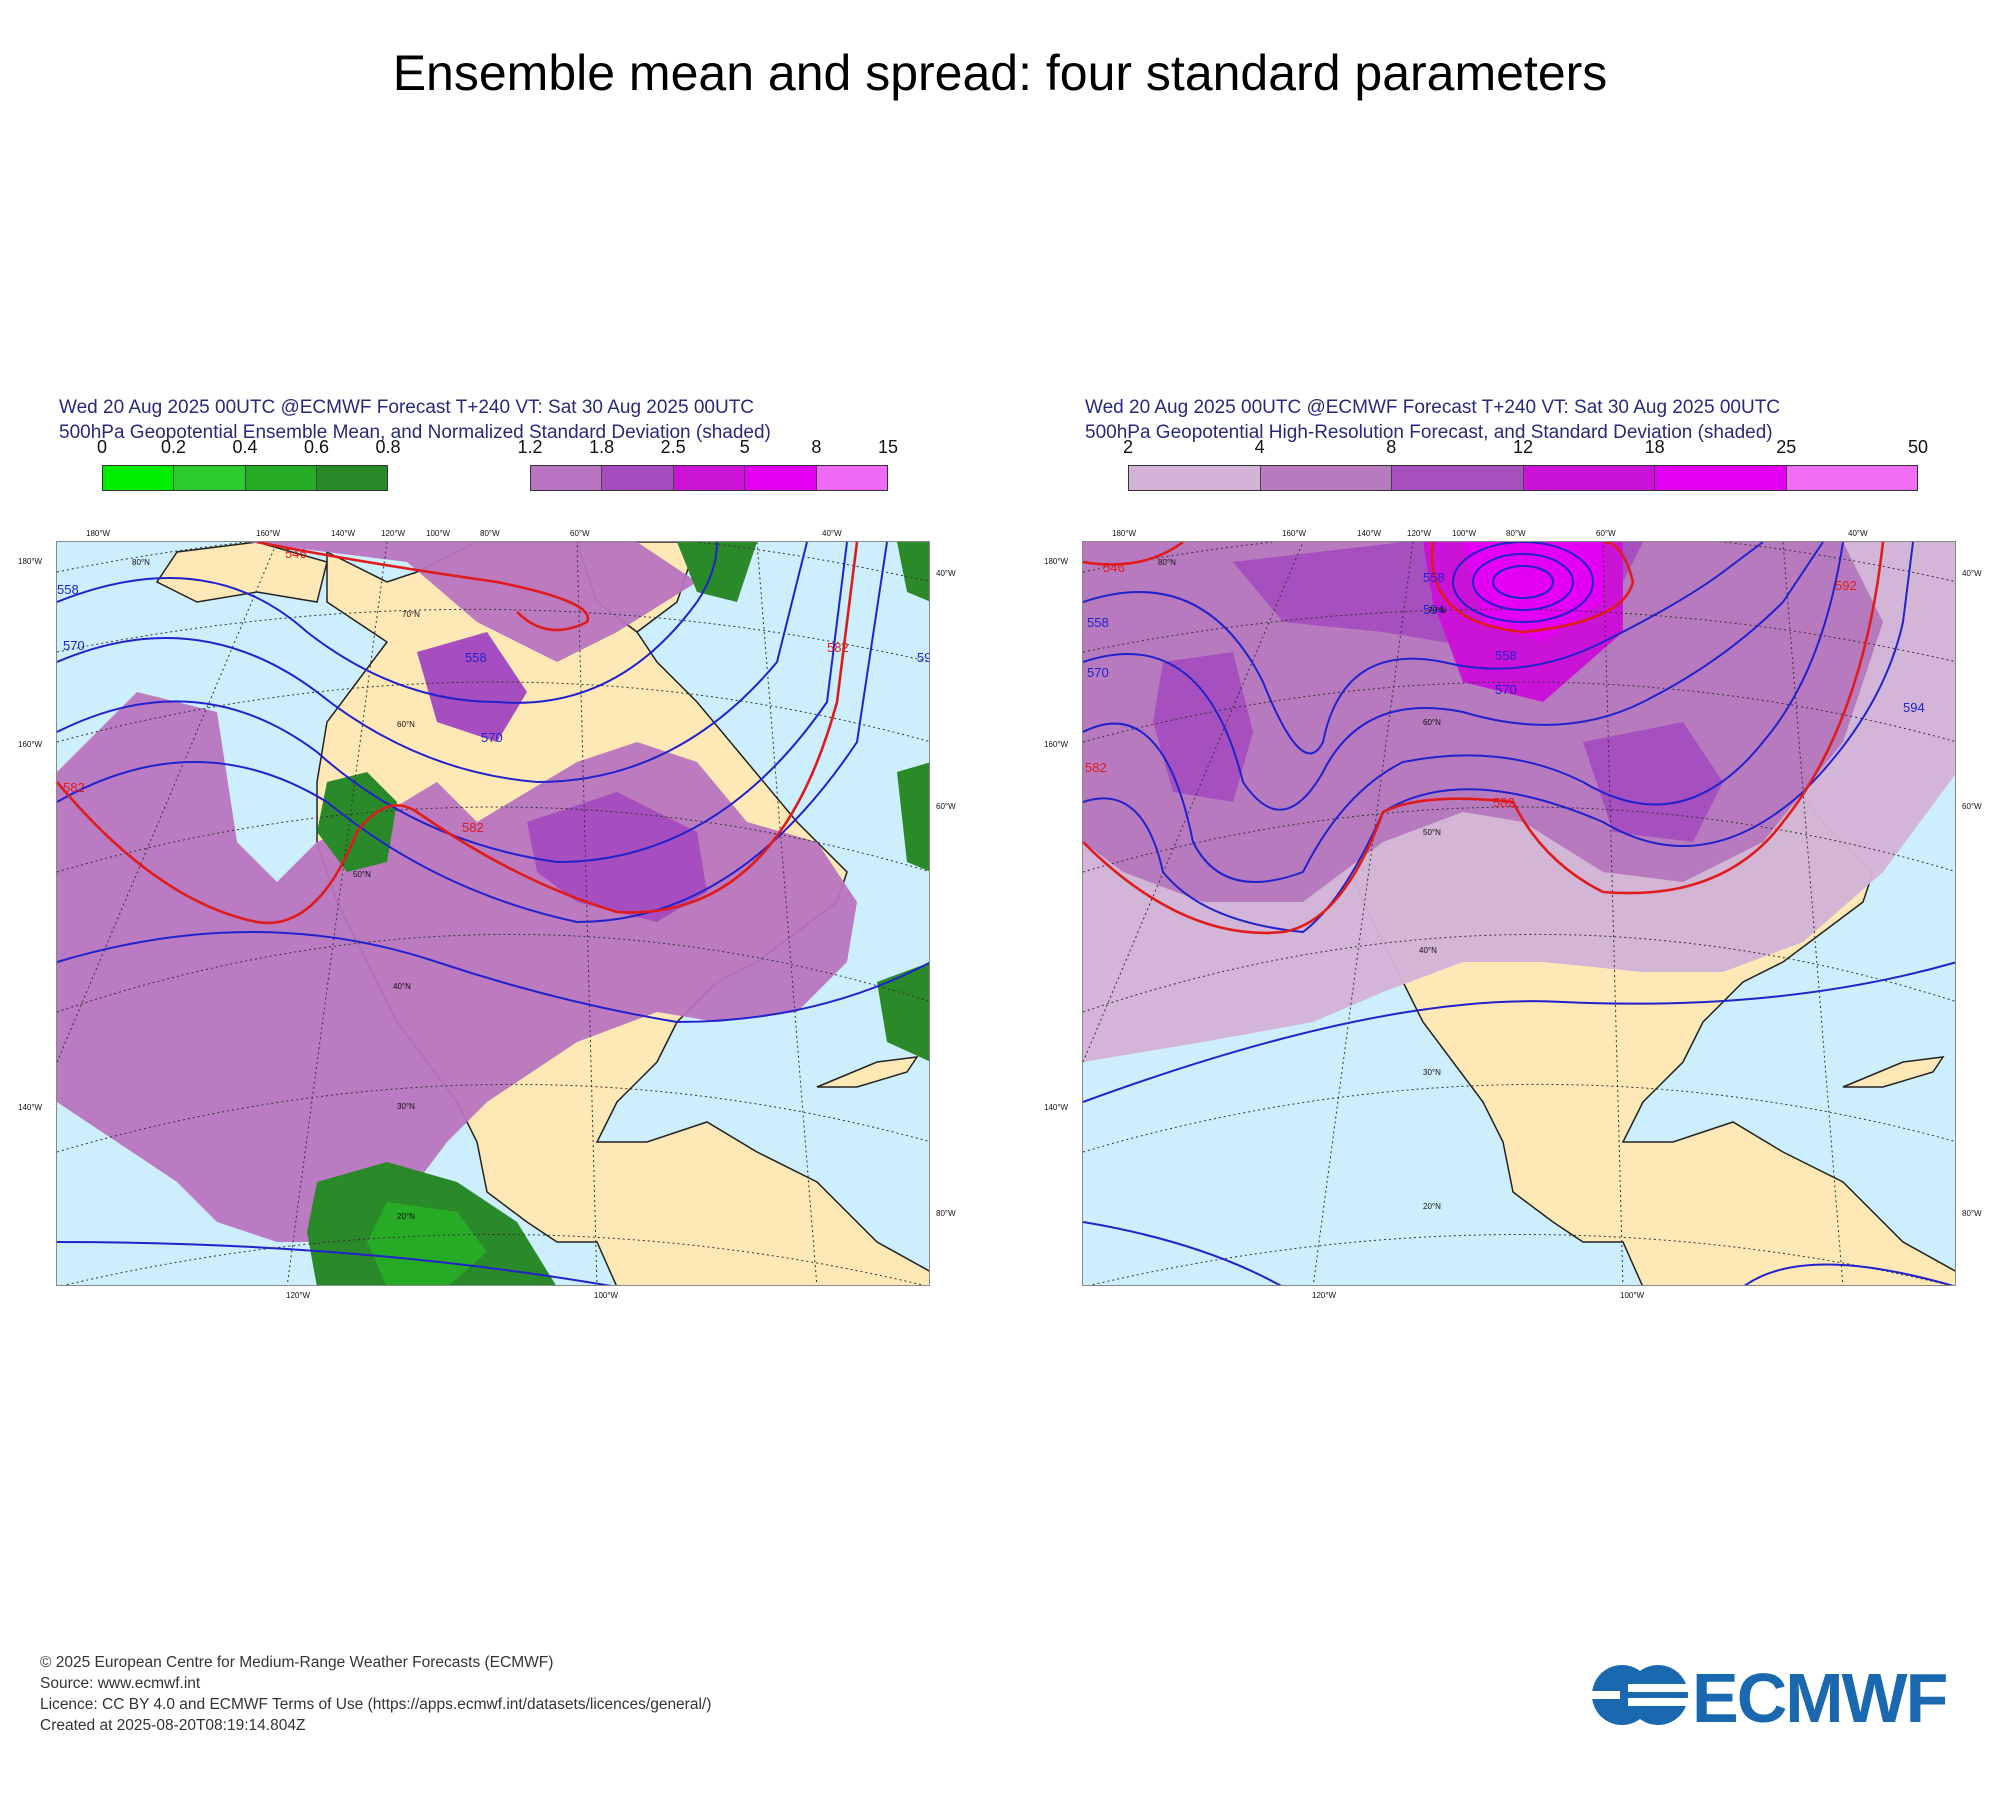 Image resolution: width=2000 pixels, height=1800 pixels. I want to click on colorbar-purple: 1.2 1.8 2.5 5 8 15, so click(707, 466).